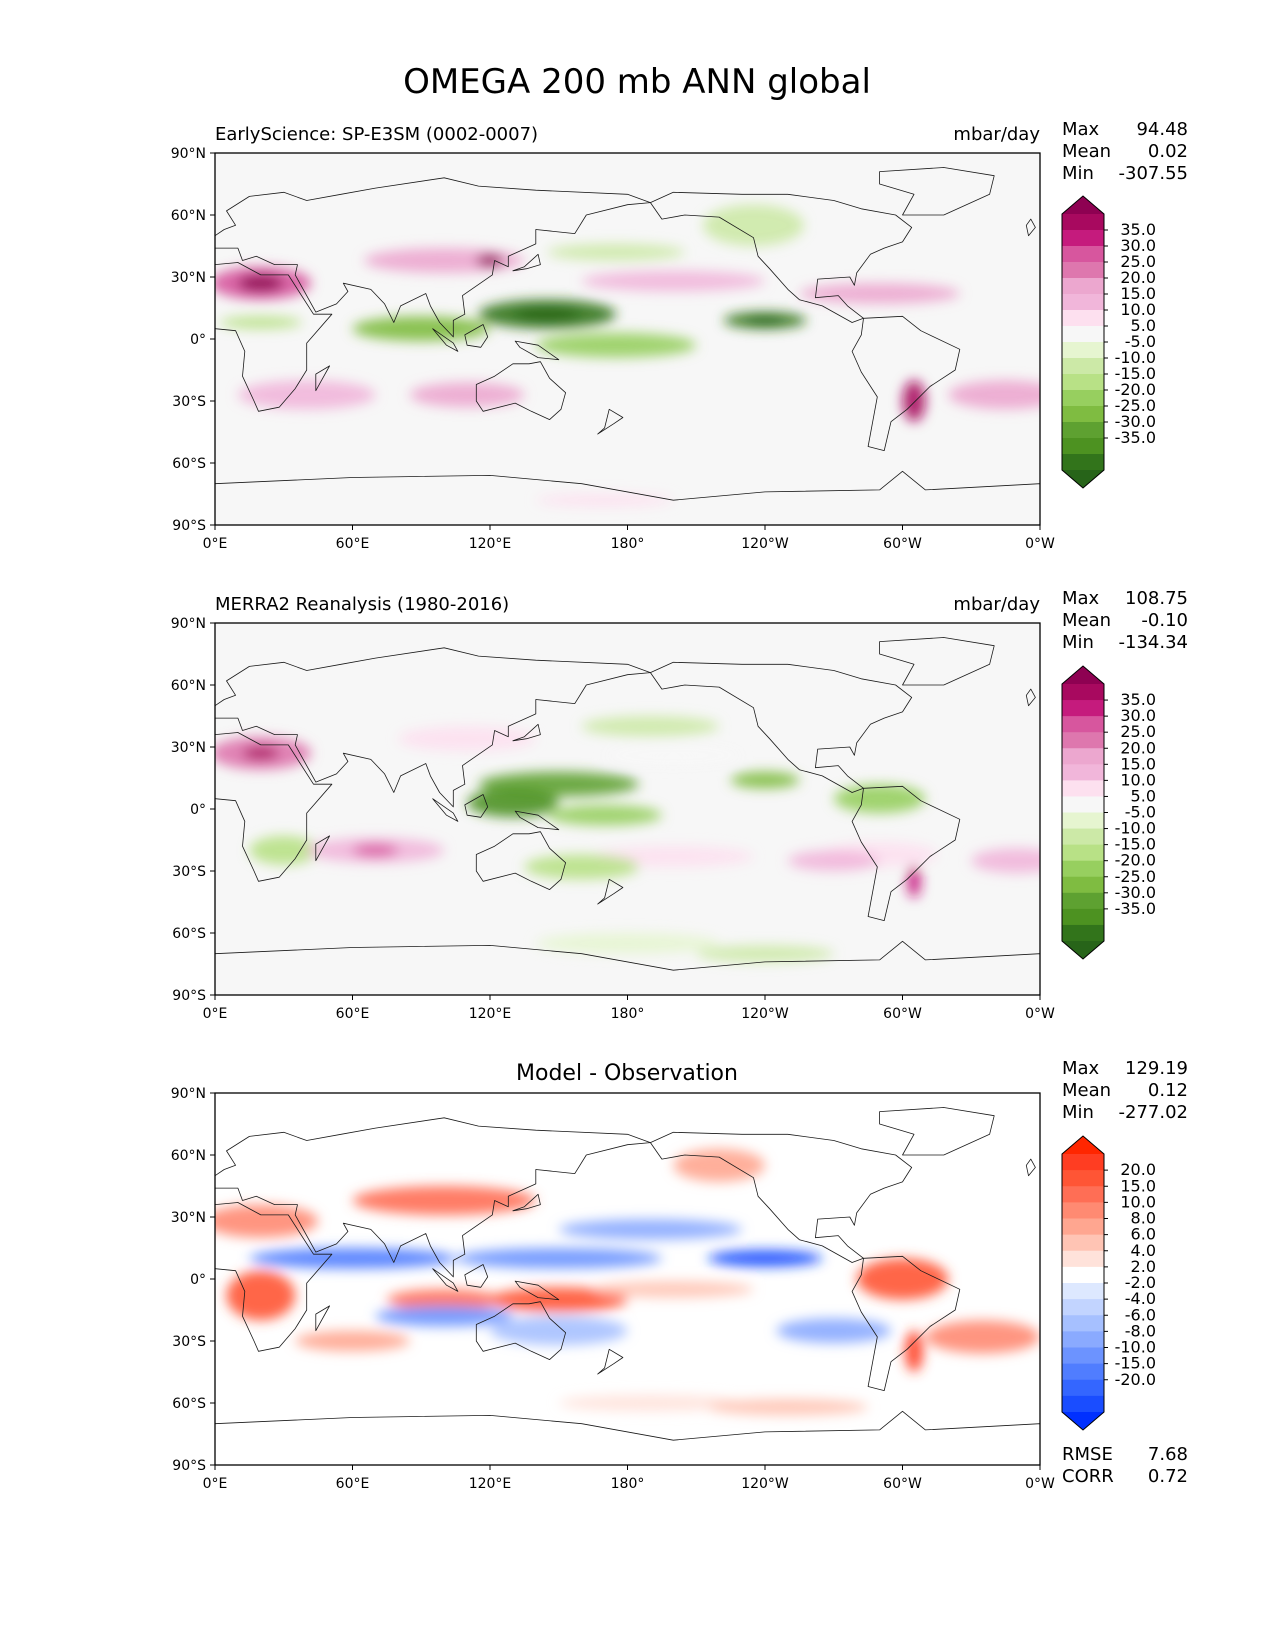  Describe the element at coordinates (1168, 1090) in the screenshot. I see `stat-mean-value: 0.12` at that location.